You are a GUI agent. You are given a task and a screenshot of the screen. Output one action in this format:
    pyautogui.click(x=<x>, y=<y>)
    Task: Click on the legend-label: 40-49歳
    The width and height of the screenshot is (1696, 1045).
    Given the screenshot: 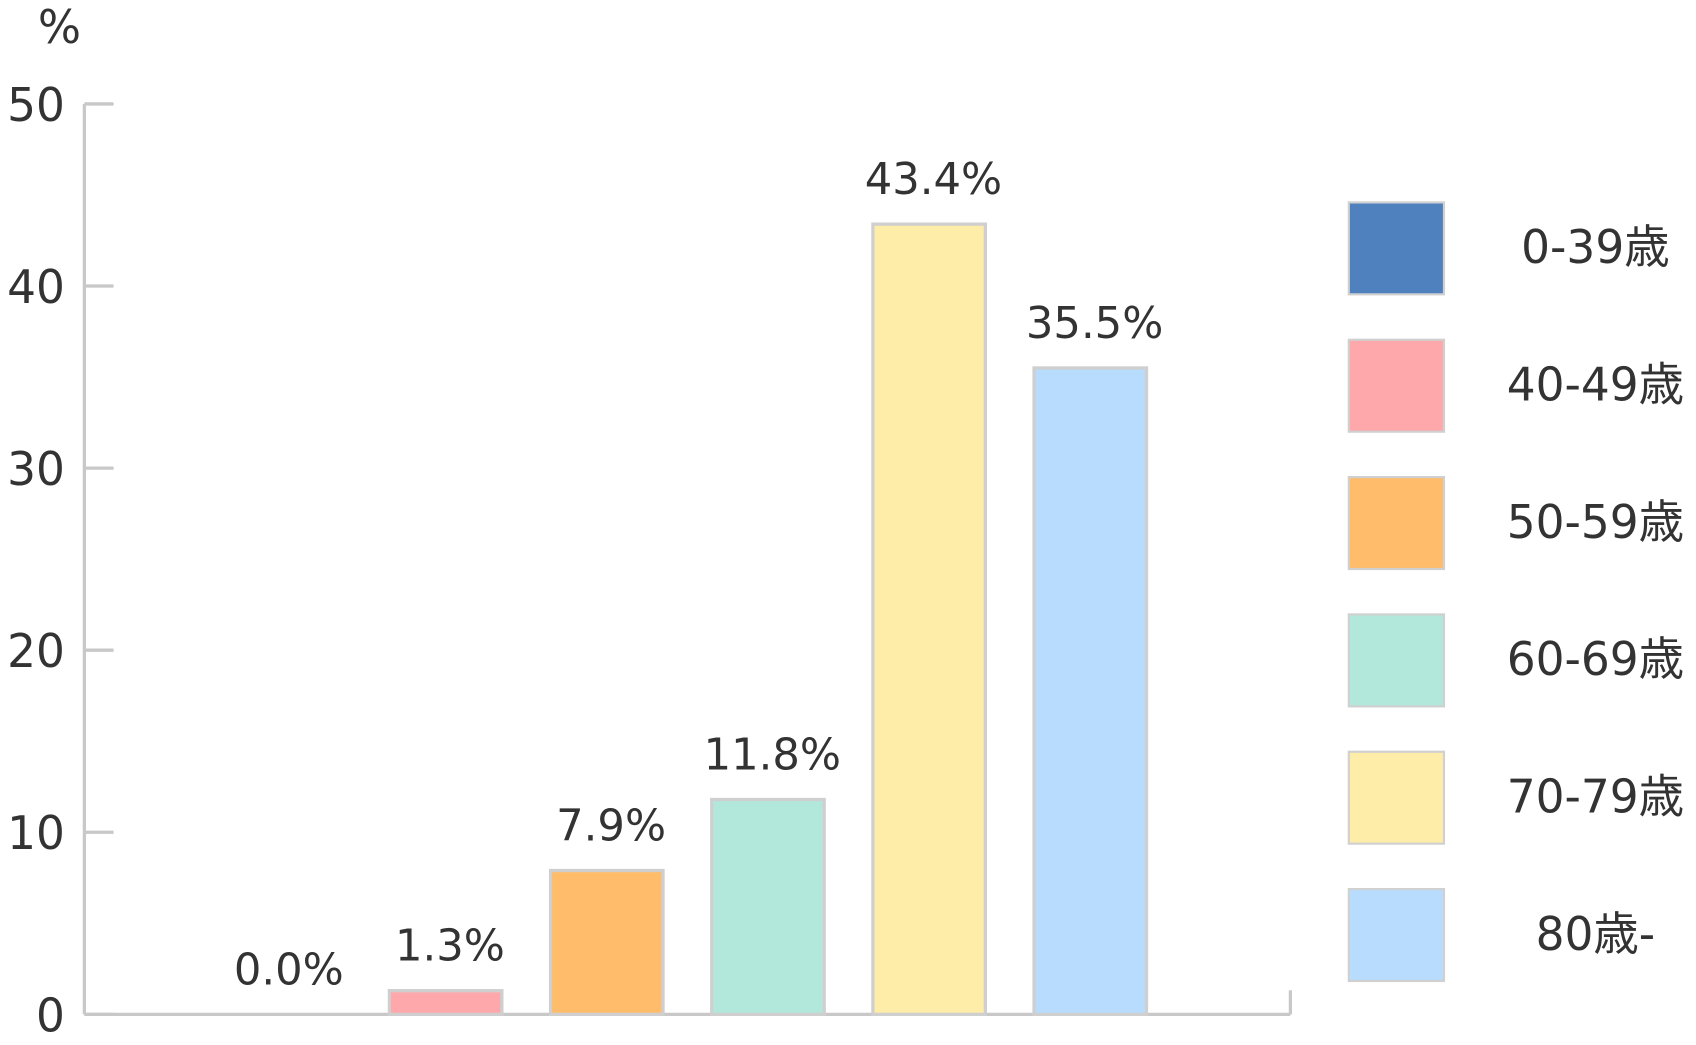 What is the action you would take?
    pyautogui.click(x=1595, y=384)
    